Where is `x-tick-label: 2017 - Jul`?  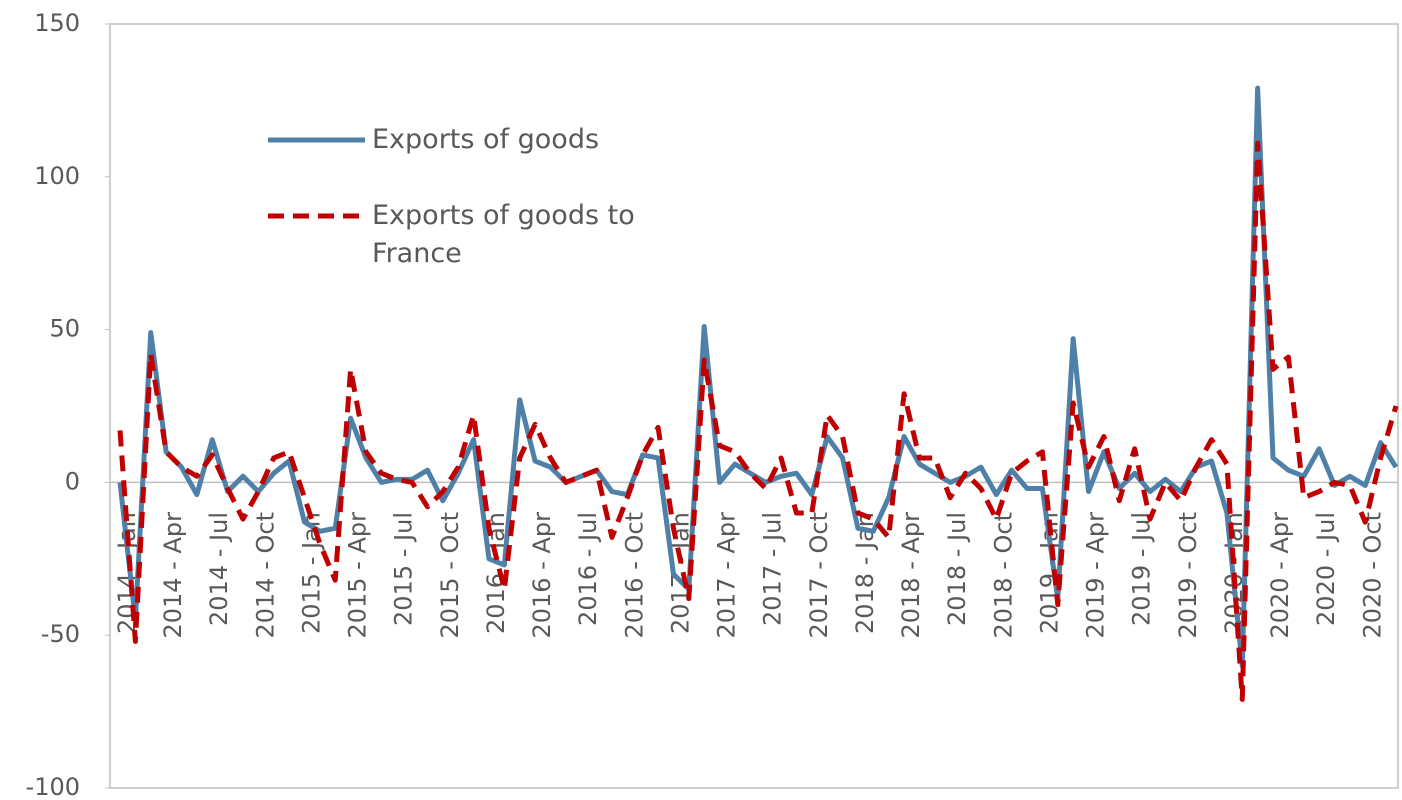
x-tick-label: 2017 - Jul is located at coordinates (773, 569).